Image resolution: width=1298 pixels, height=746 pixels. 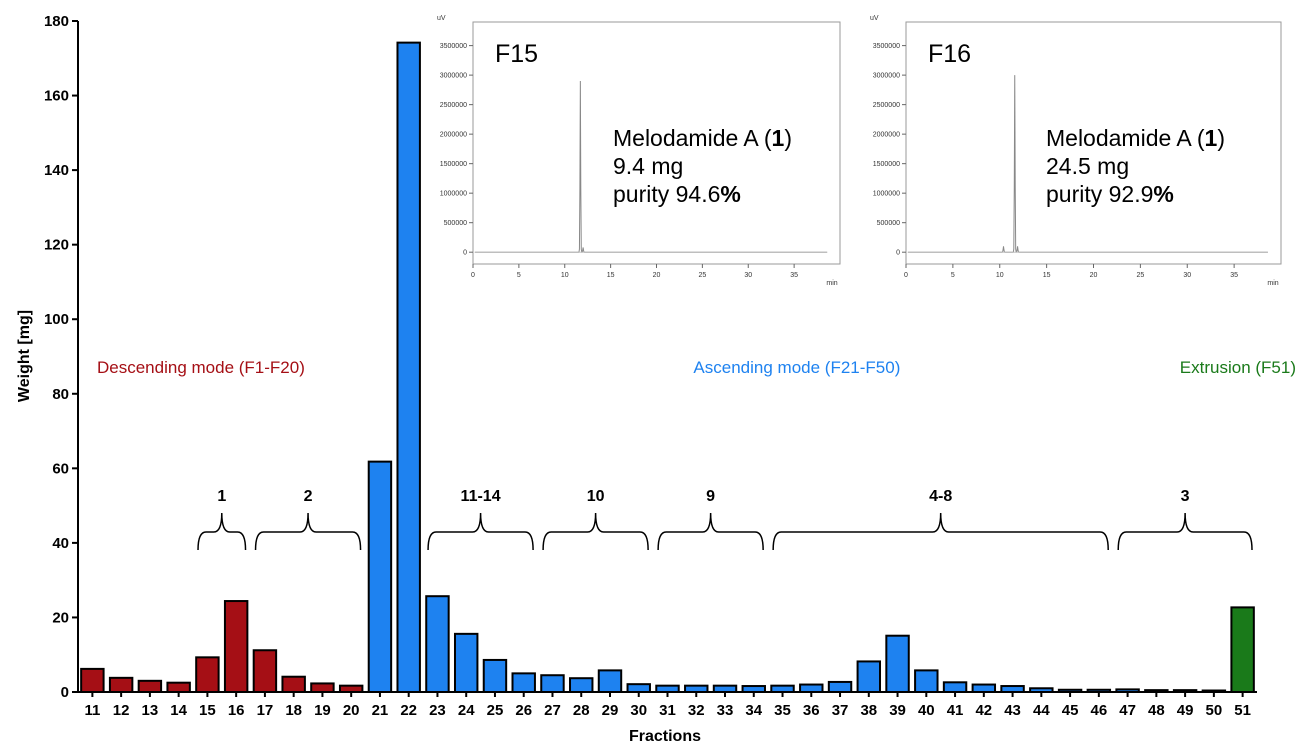 I want to click on inset-purity-label: purity 94.6%, so click(x=677, y=194).